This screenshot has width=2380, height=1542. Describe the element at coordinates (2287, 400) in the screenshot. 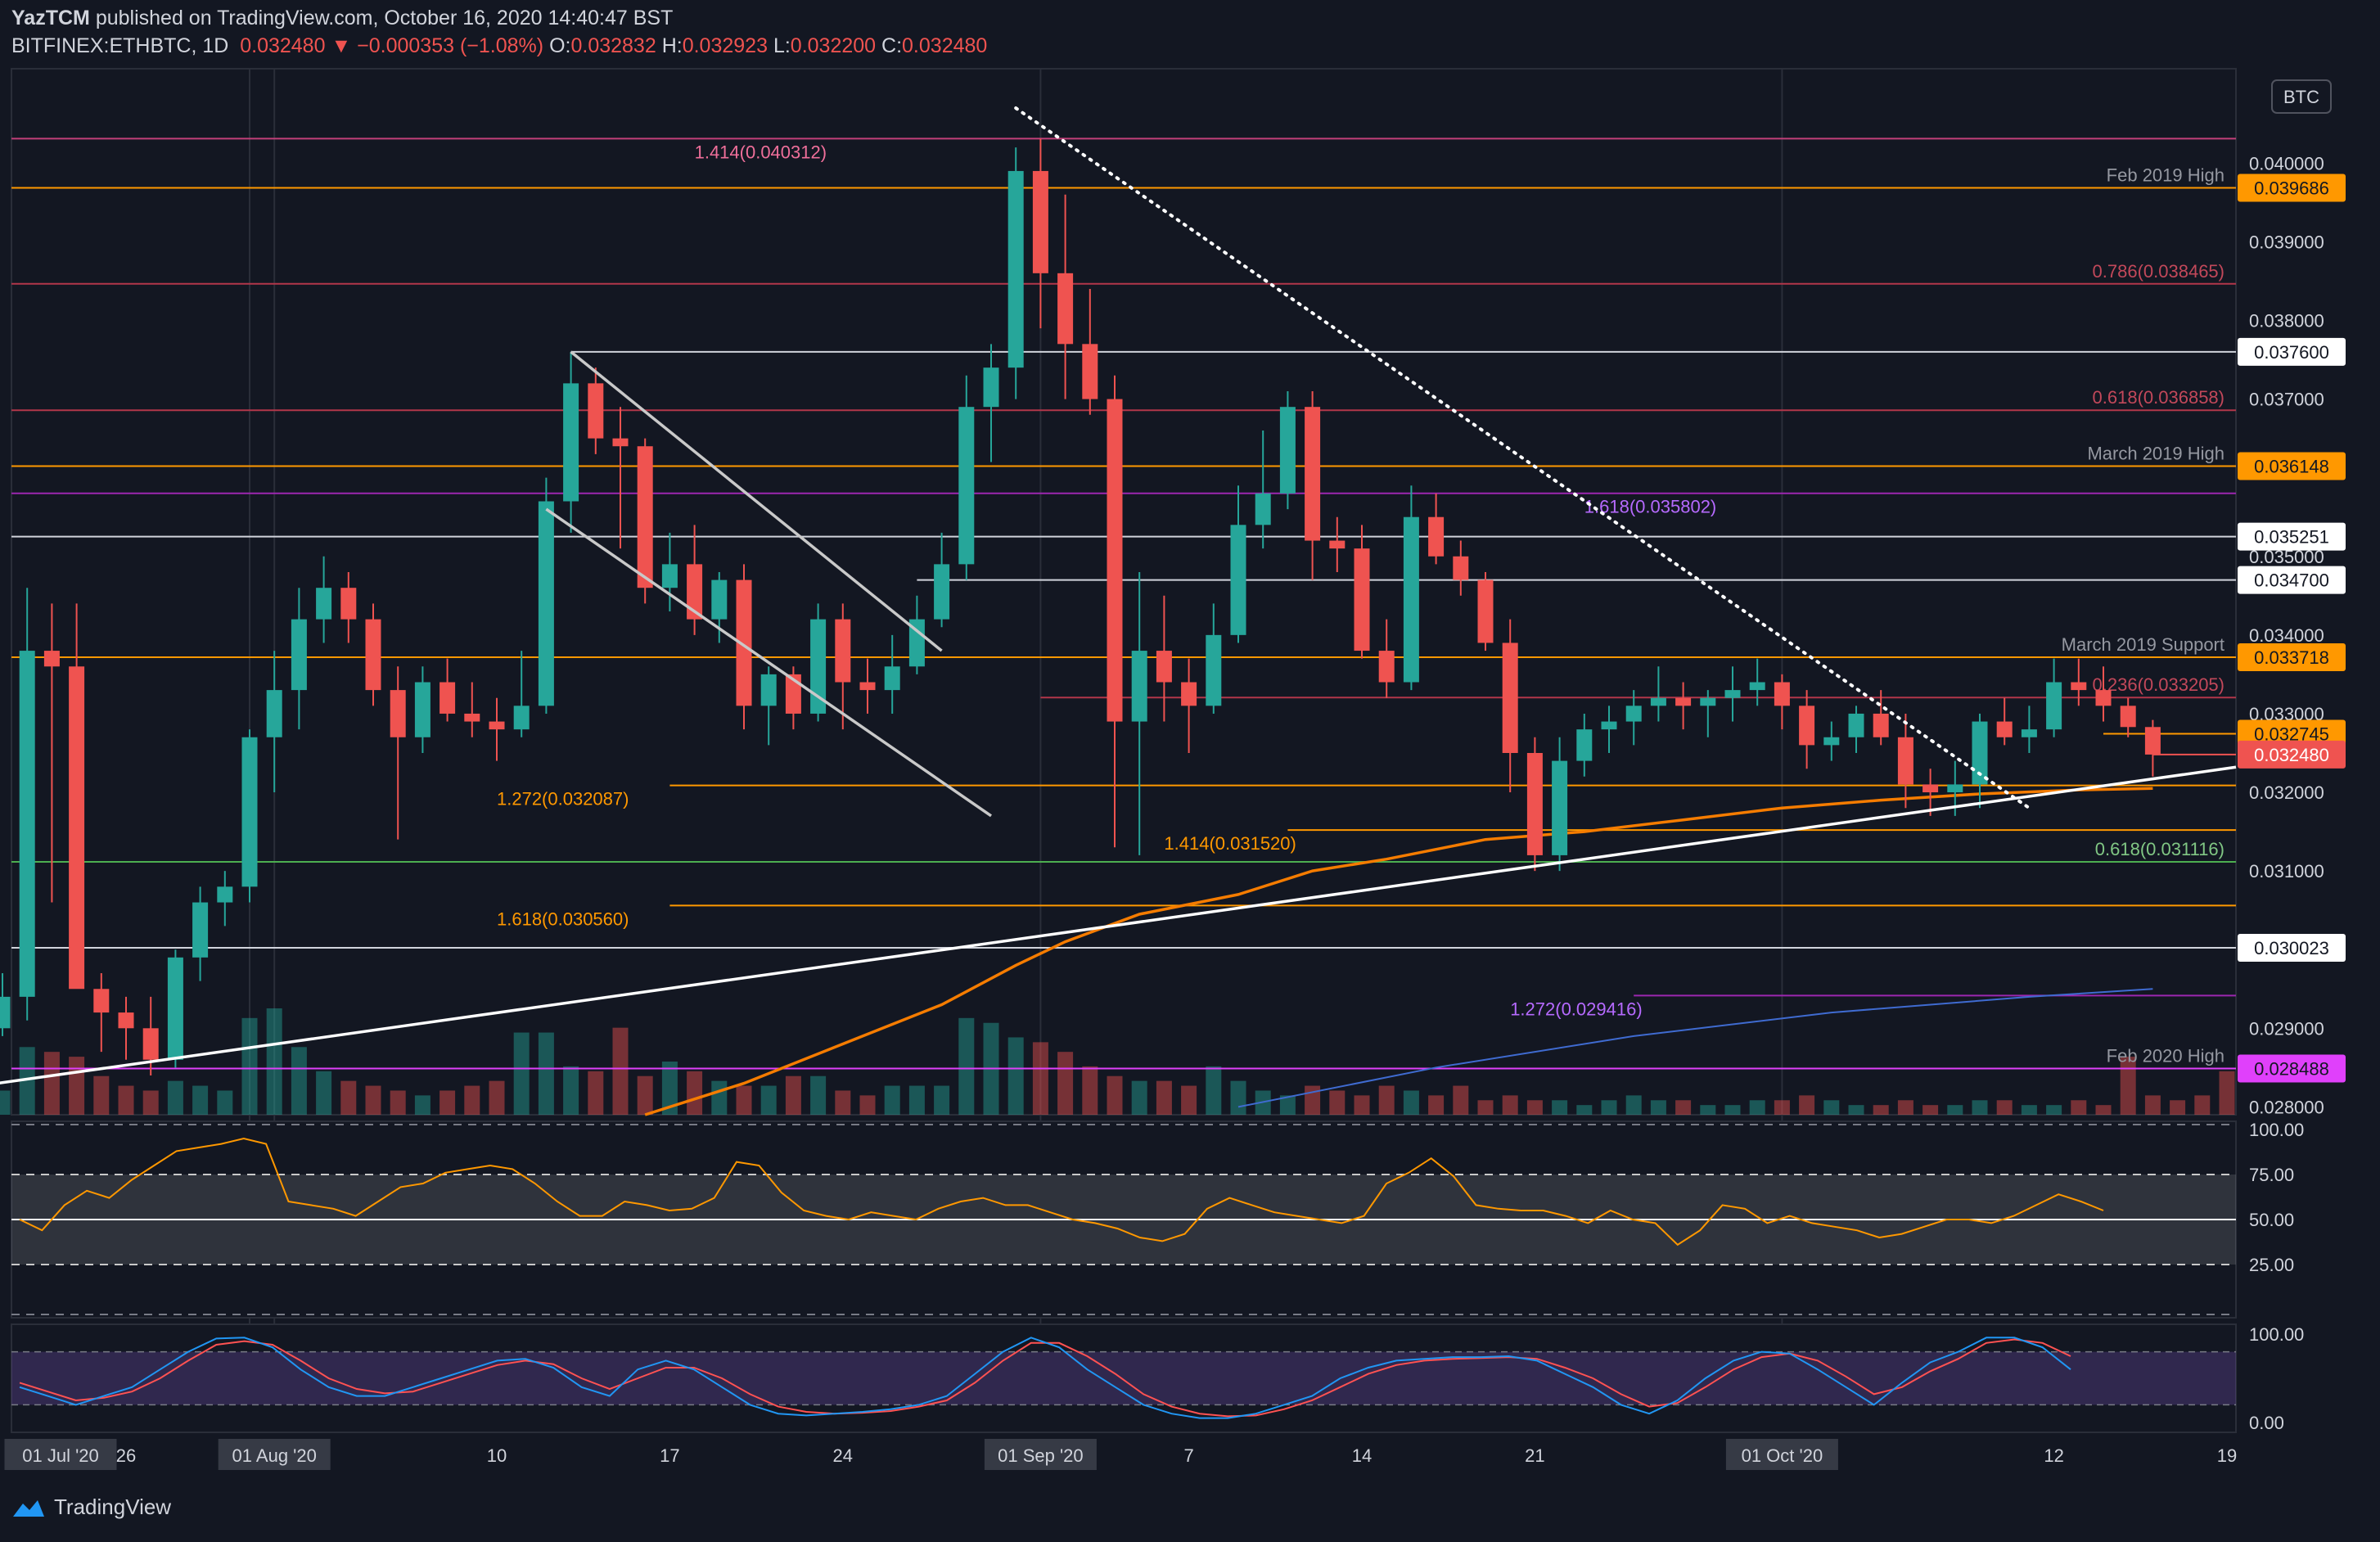

I see `price-axis-tick: 0.037000` at that location.